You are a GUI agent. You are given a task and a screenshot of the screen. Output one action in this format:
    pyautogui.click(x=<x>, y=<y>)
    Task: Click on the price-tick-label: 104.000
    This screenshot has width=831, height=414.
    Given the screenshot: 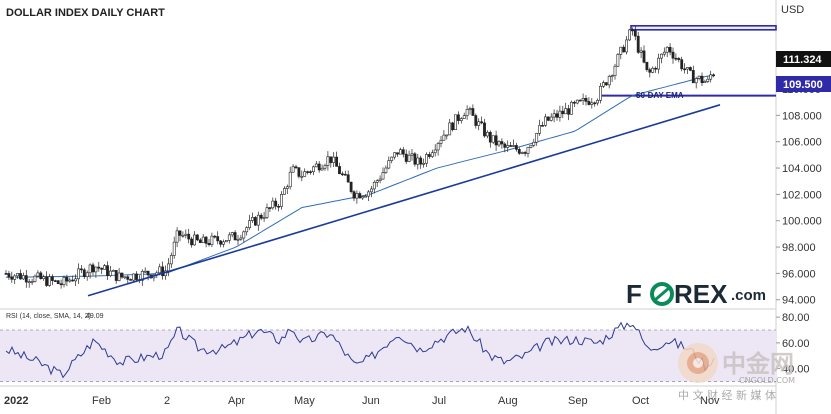 What is the action you would take?
    pyautogui.click(x=802, y=169)
    